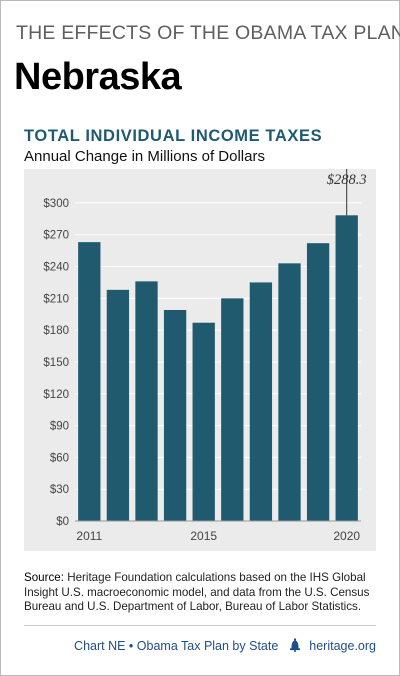  What do you see at coordinates (207, 646) in the screenshot?
I see `series-name: Obama Tax Plan by State` at bounding box center [207, 646].